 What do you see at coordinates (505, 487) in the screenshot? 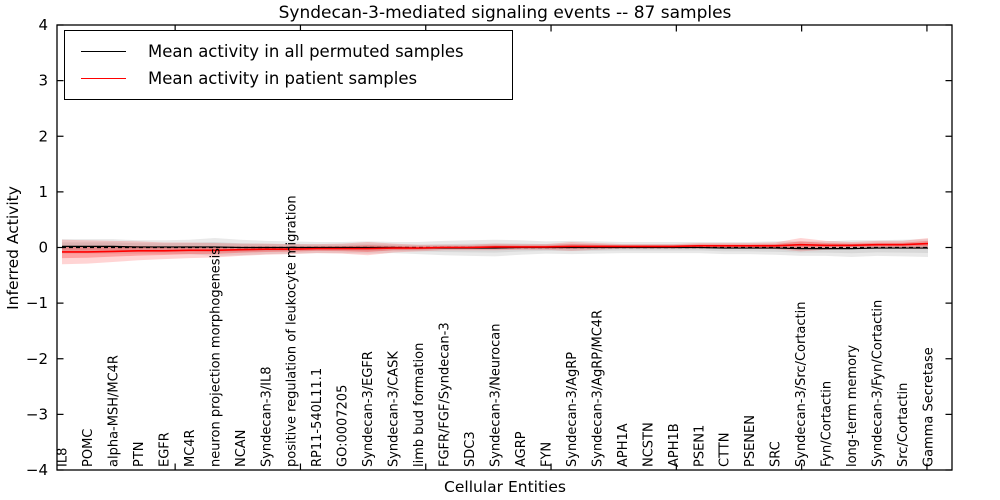
I see `x-axis-label: Cellular Entities` at bounding box center [505, 487].